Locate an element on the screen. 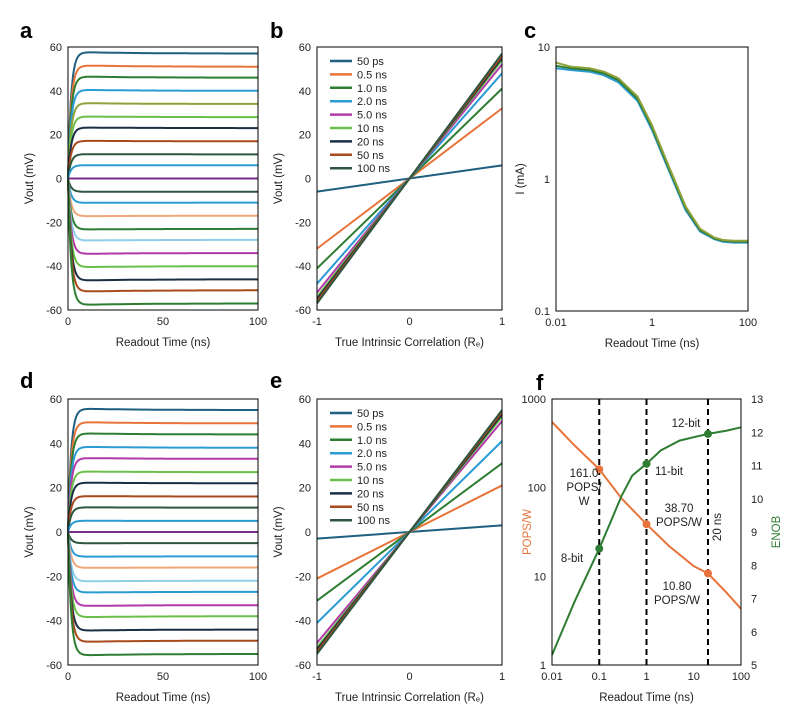 This screenshot has height=717, width=793. annotation-enob-01: 8-bit is located at coordinates (572, 559).